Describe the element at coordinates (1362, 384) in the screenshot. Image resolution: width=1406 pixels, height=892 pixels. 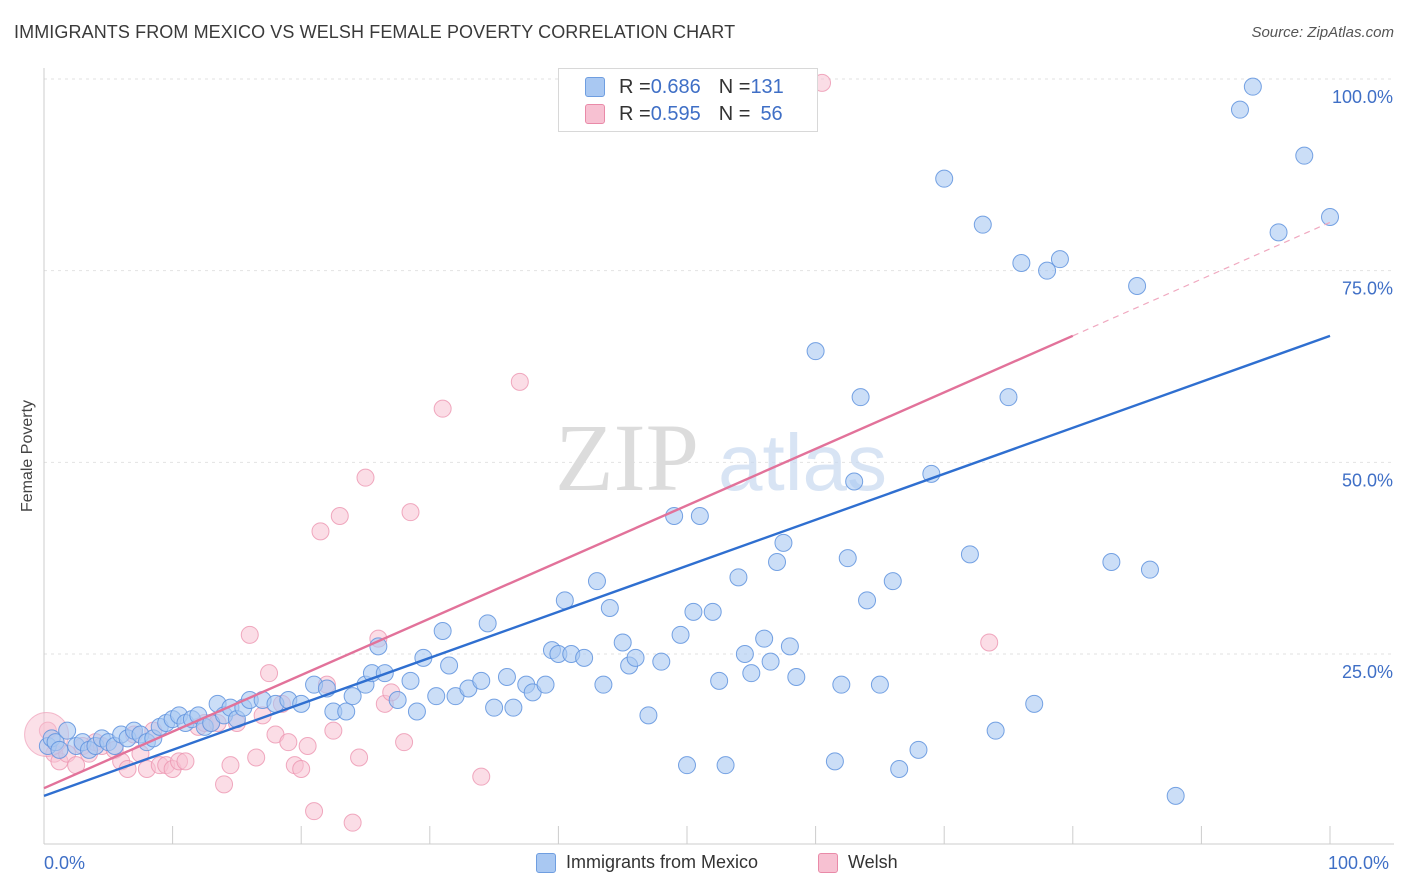
I see `y-tick-labels: 25.0% 50.0% 75.0% 100.0%` at that location.